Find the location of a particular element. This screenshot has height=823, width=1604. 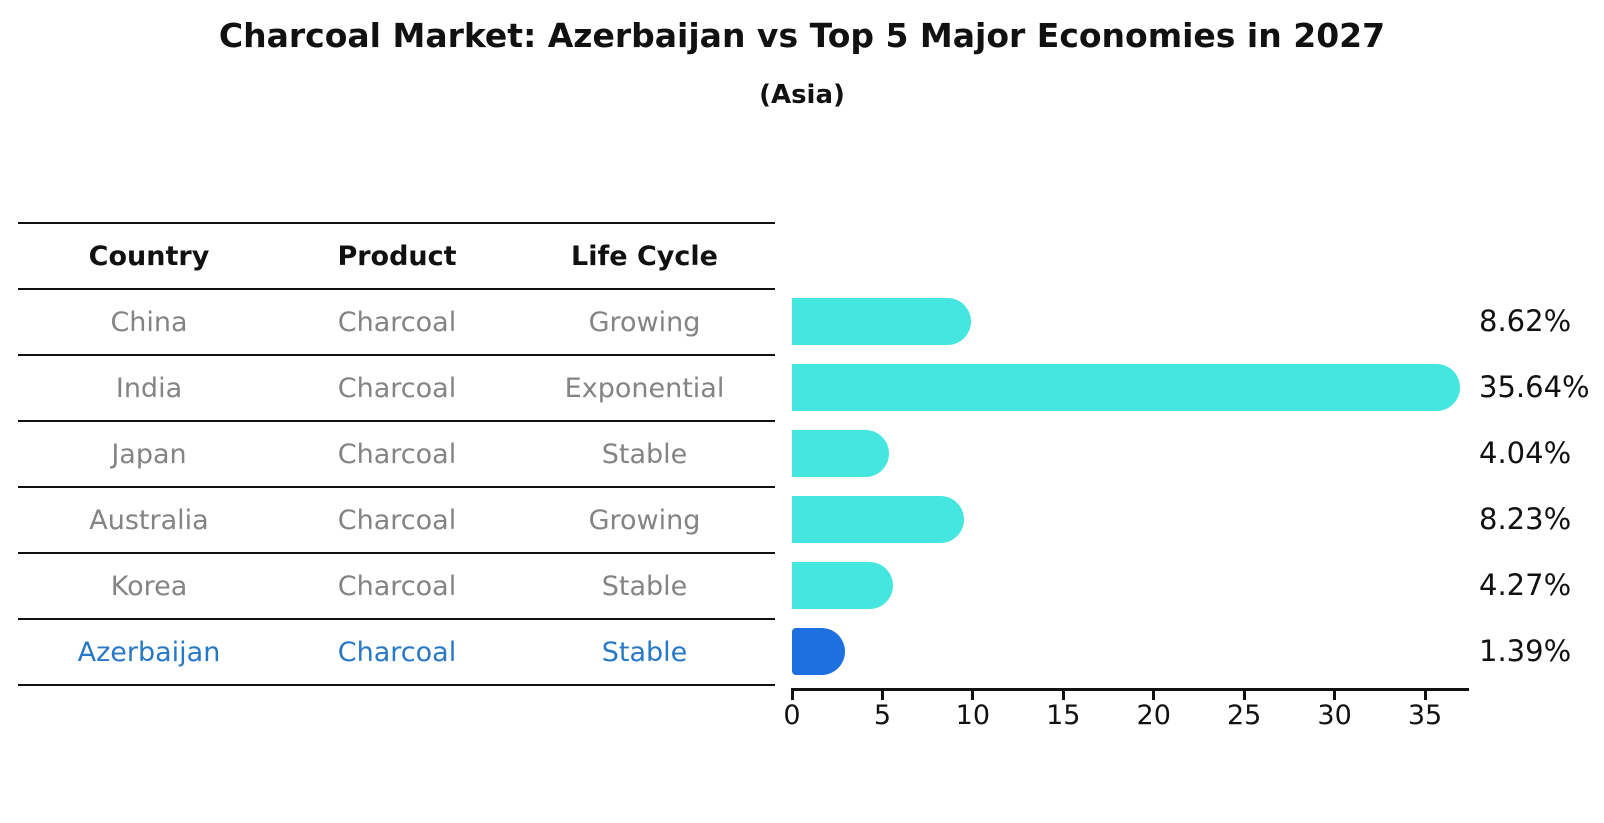

country-cell: Japan is located at coordinates (149, 454).